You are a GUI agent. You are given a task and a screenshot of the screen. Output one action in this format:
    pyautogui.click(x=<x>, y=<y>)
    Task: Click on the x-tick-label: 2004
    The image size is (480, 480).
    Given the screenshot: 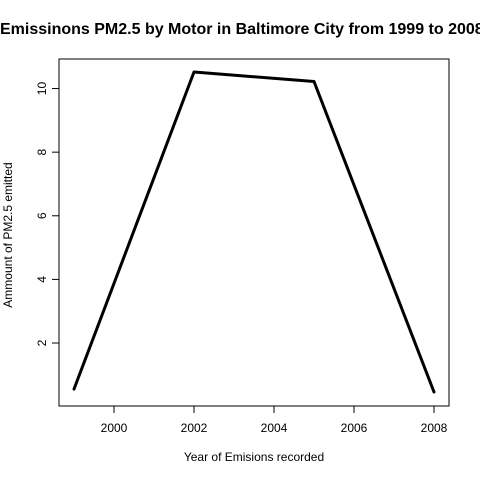 What is the action you would take?
    pyautogui.click(x=274, y=428)
    